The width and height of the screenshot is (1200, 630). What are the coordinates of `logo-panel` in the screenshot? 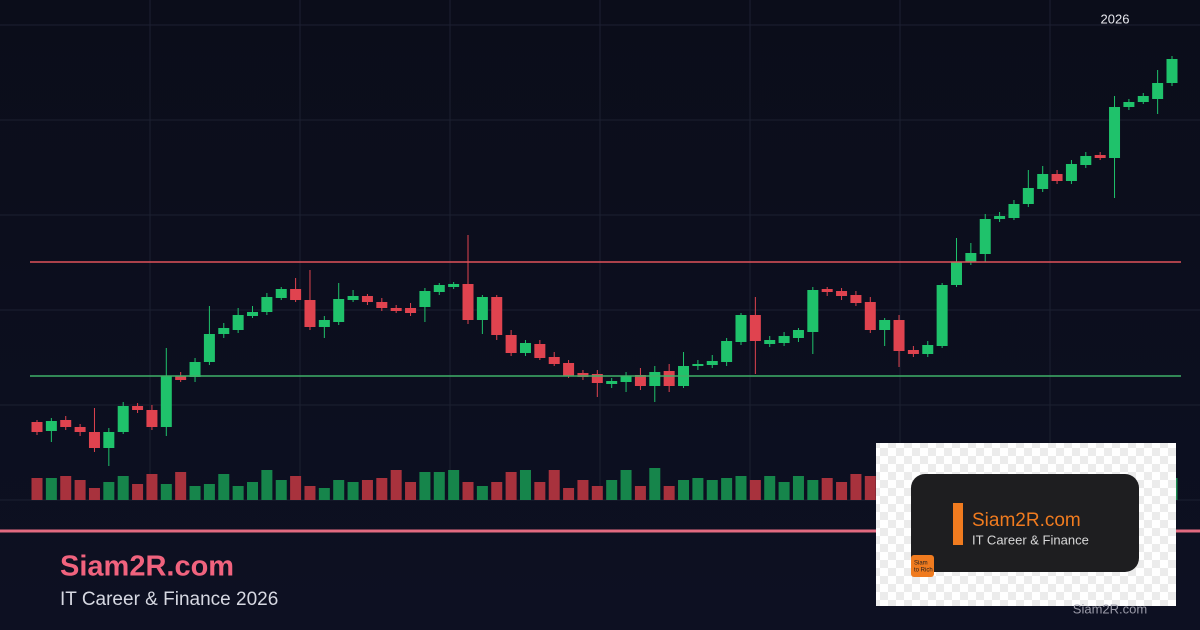 It's located at (1025, 523).